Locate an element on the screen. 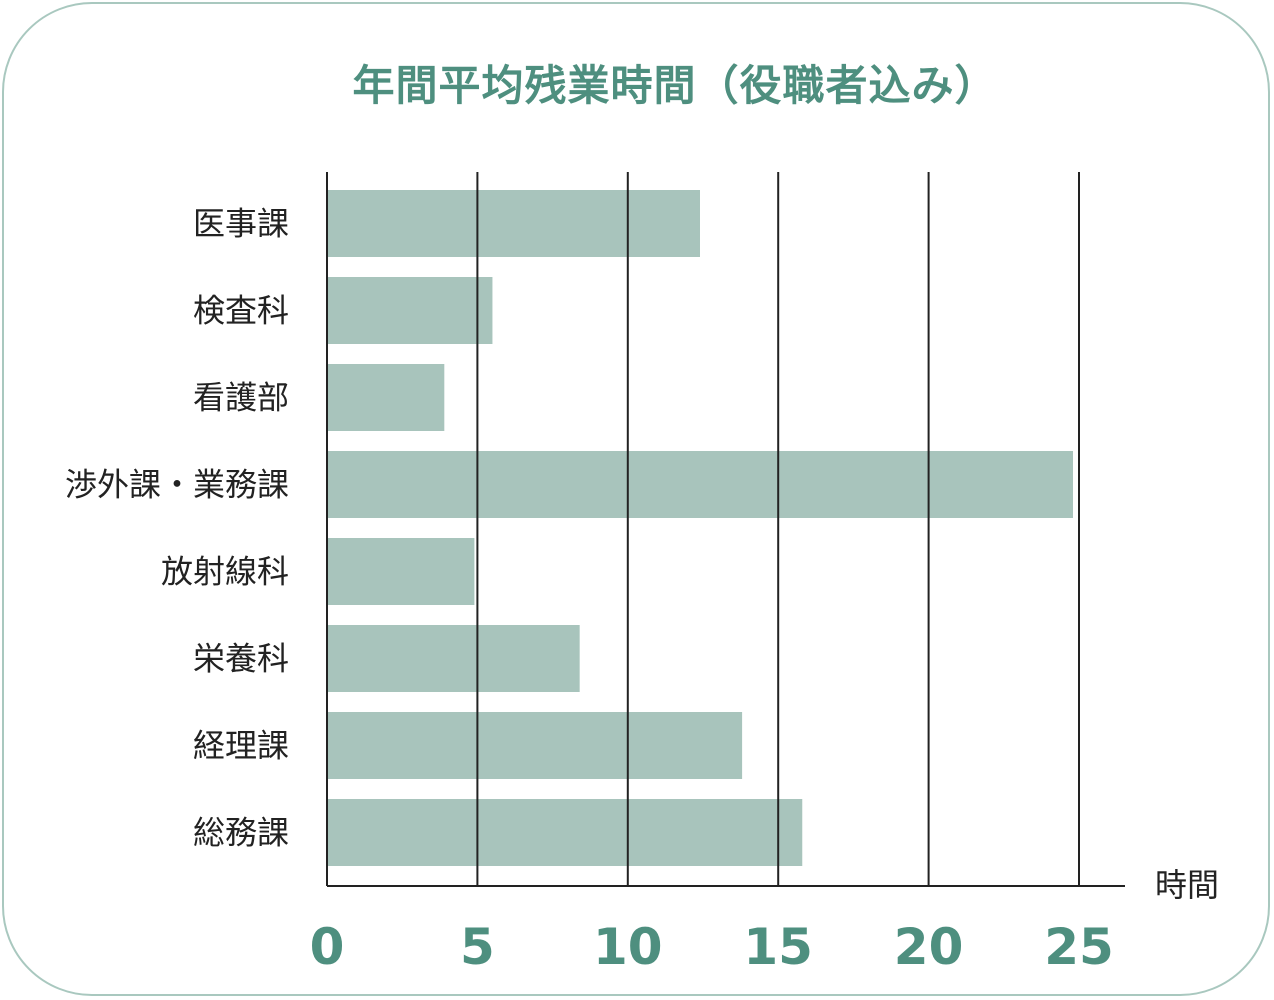 The height and width of the screenshot is (1000, 1274). x-tick-label: 0 is located at coordinates (327, 947).